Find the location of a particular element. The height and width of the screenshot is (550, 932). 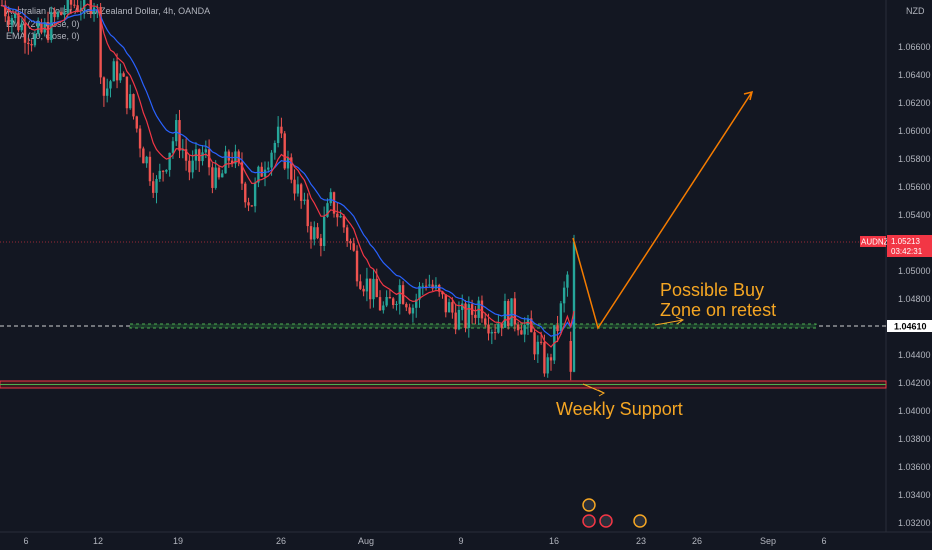

legend-ema-20: EMA (20, close, 0) is located at coordinates (43, 24).